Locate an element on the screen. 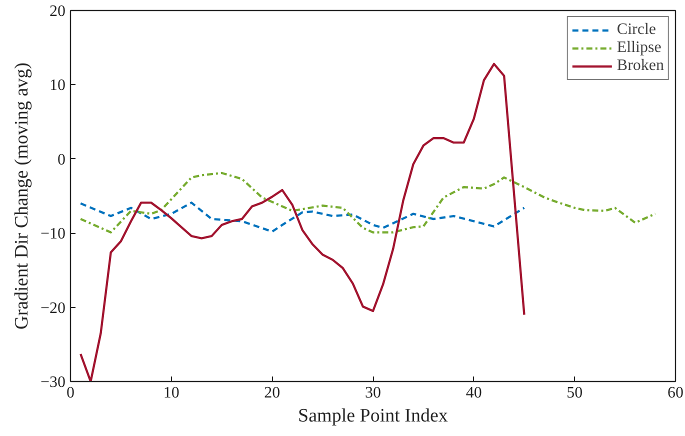 This screenshot has height=436, width=685. legend-label: Circle is located at coordinates (636, 30).